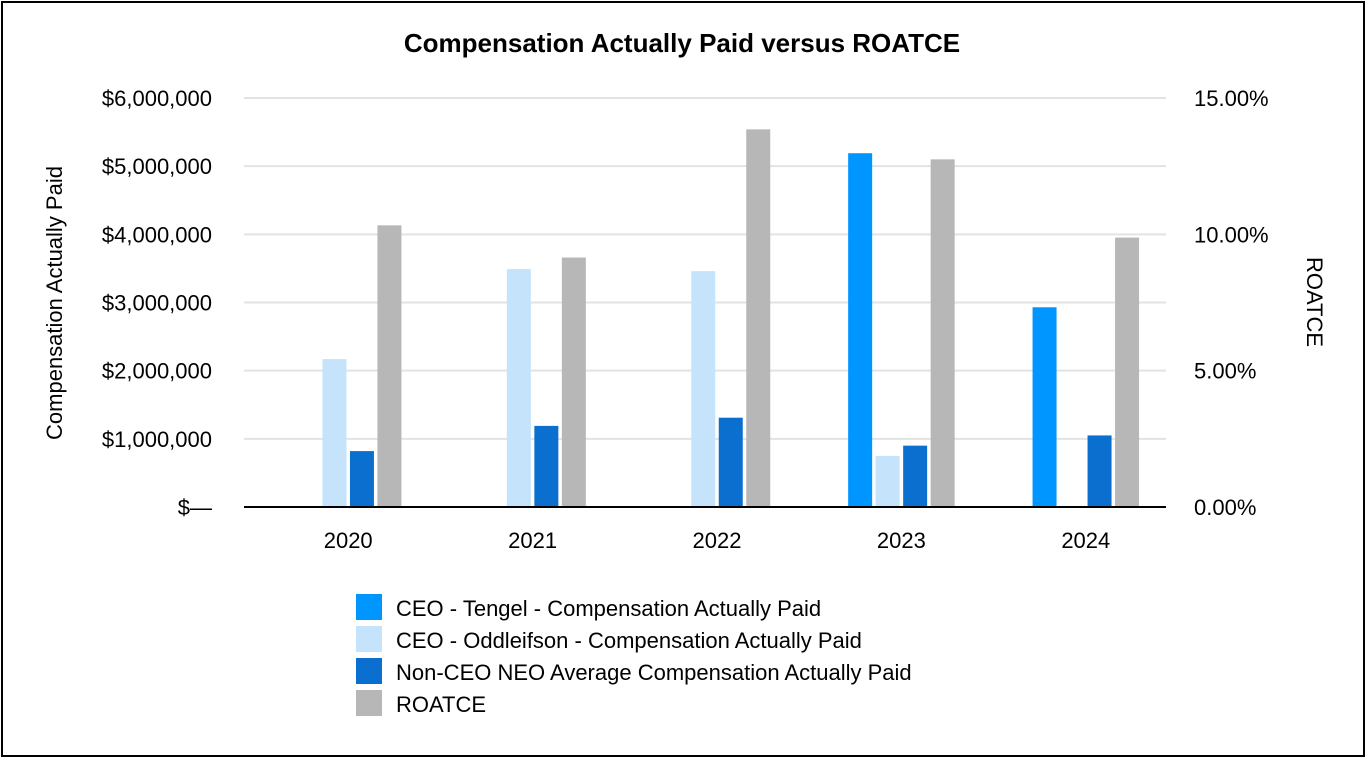 The image size is (1368, 760). What do you see at coordinates (1225, 371) in the screenshot?
I see `y2-tick-label: 5.00%` at bounding box center [1225, 371].